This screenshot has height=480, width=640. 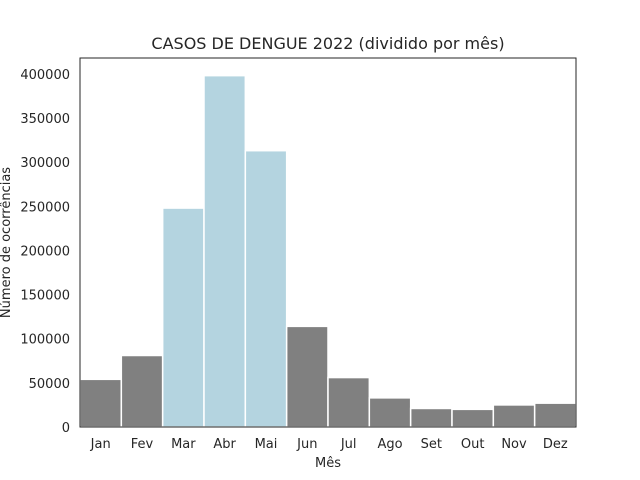 I want to click on x-tick-label-nov: Nov, so click(x=514, y=444).